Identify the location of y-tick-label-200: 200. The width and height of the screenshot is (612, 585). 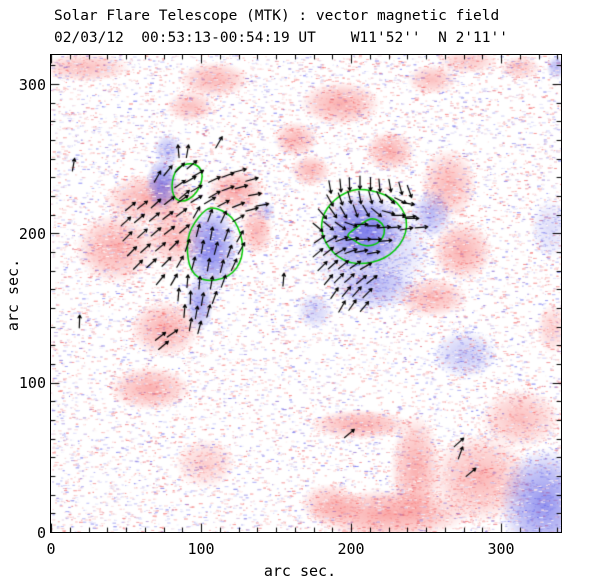
(32, 234).